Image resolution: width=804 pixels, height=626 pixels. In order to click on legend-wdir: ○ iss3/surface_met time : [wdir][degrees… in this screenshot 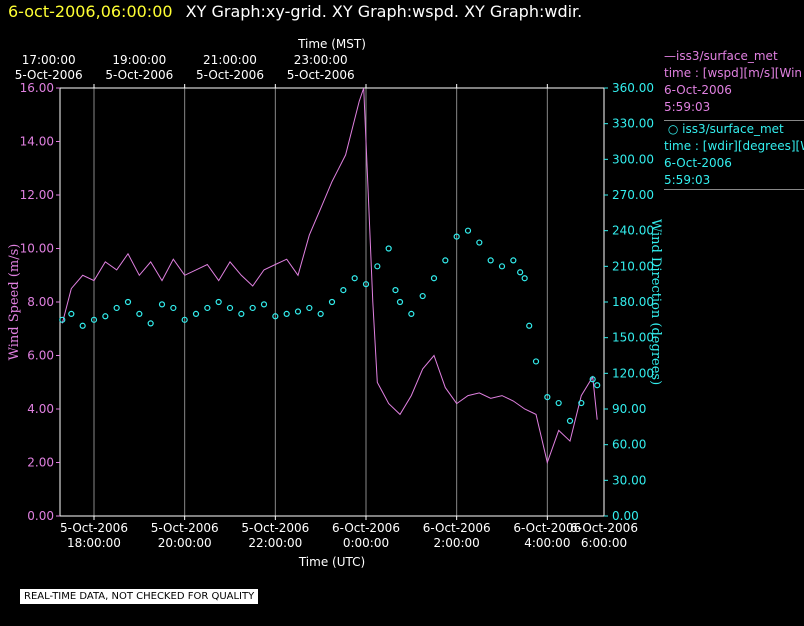, I will do `click(734, 155)`.